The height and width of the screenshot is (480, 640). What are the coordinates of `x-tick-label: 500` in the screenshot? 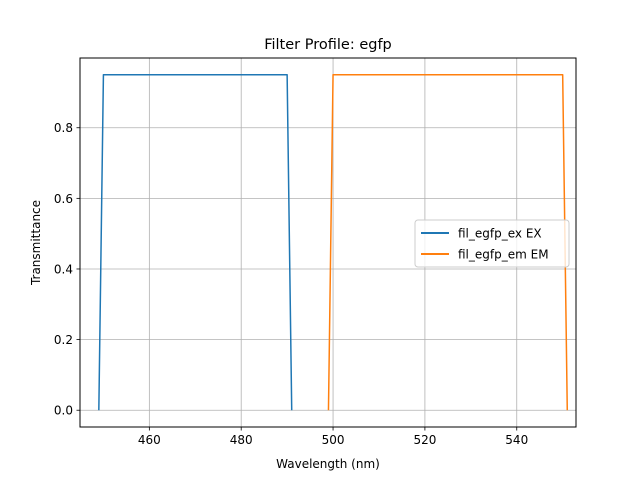 It's located at (333, 440).